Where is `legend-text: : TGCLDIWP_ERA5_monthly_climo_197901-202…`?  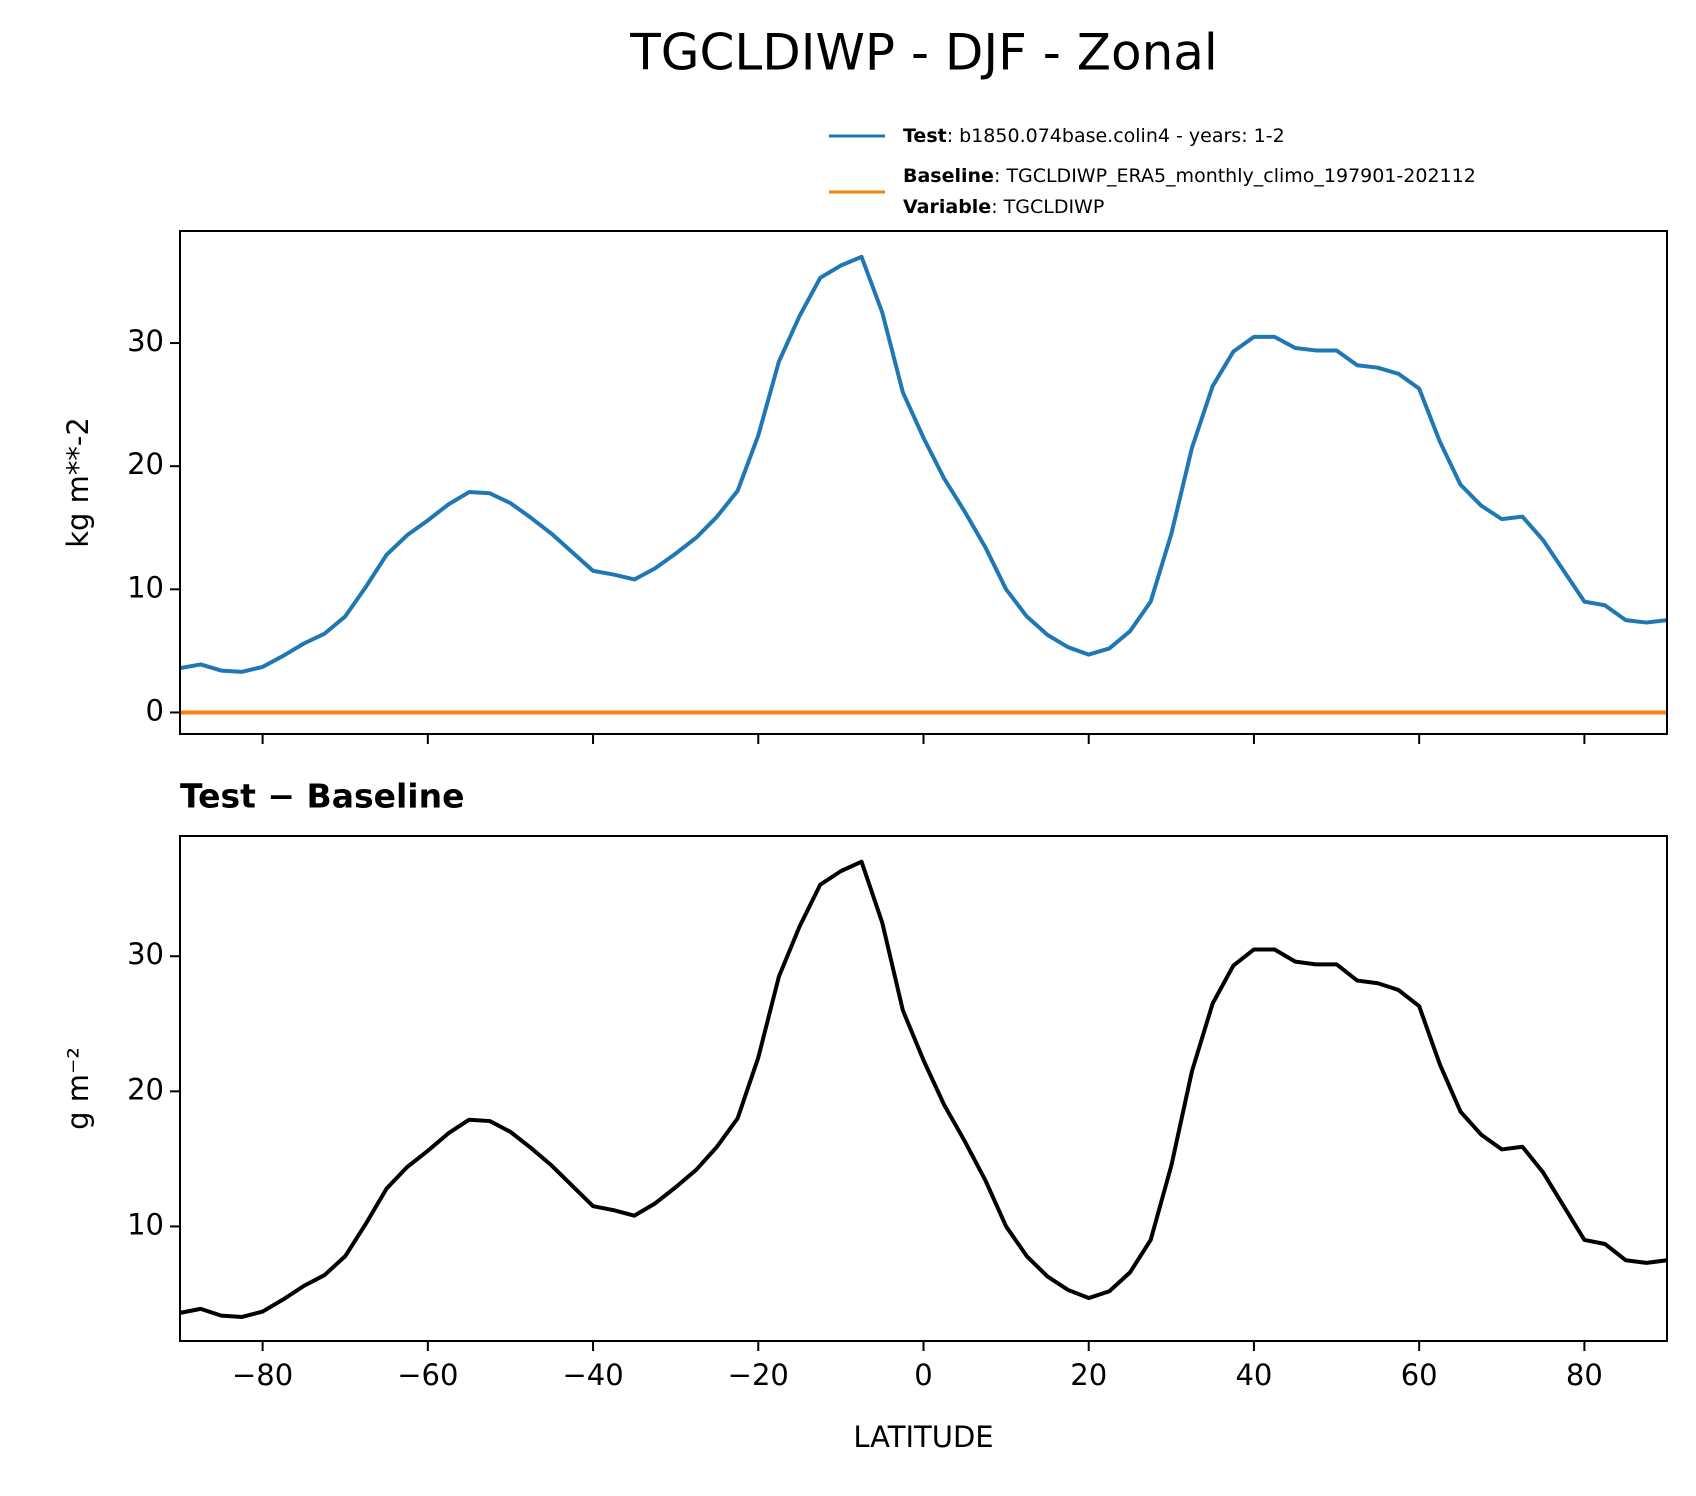 legend-text: : TGCLDIWP_ERA5_monthly_climo_197901-202… is located at coordinates (1235, 176).